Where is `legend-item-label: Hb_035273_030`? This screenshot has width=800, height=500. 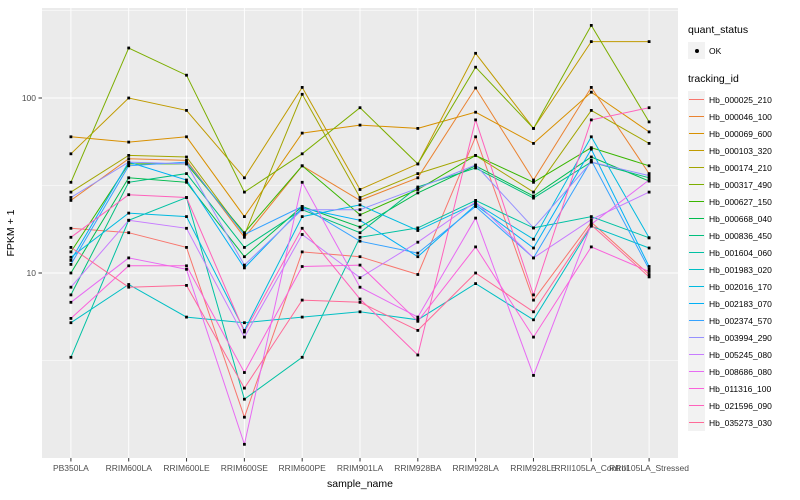 legend-item-label: Hb_035273_030 is located at coordinates (740, 422).